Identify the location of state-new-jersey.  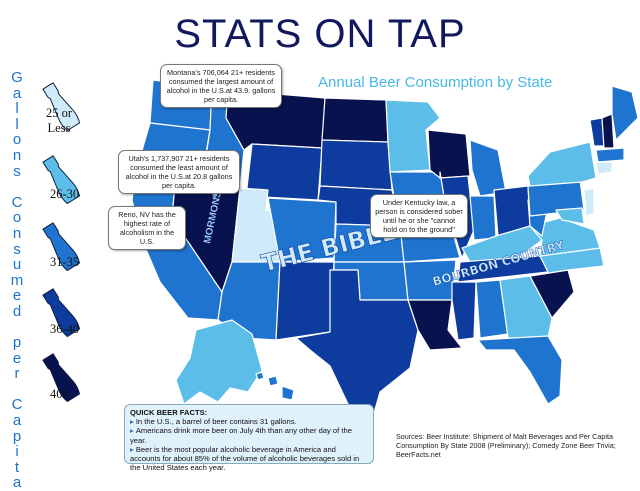
(589, 202).